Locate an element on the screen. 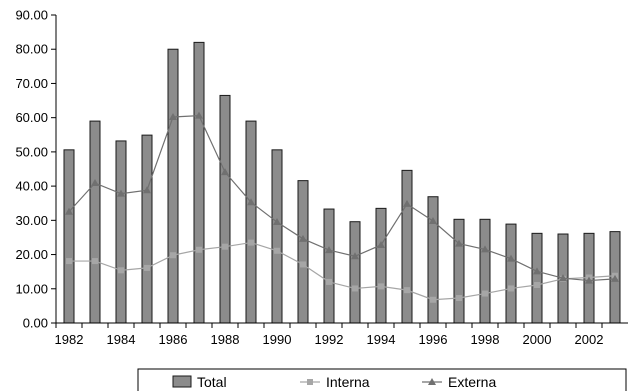  legend-label-externa: Externa is located at coordinates (472, 382).